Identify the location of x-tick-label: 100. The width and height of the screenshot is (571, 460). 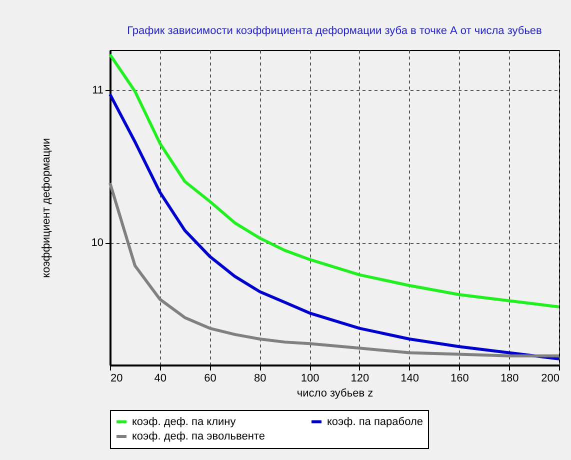
(310, 378).